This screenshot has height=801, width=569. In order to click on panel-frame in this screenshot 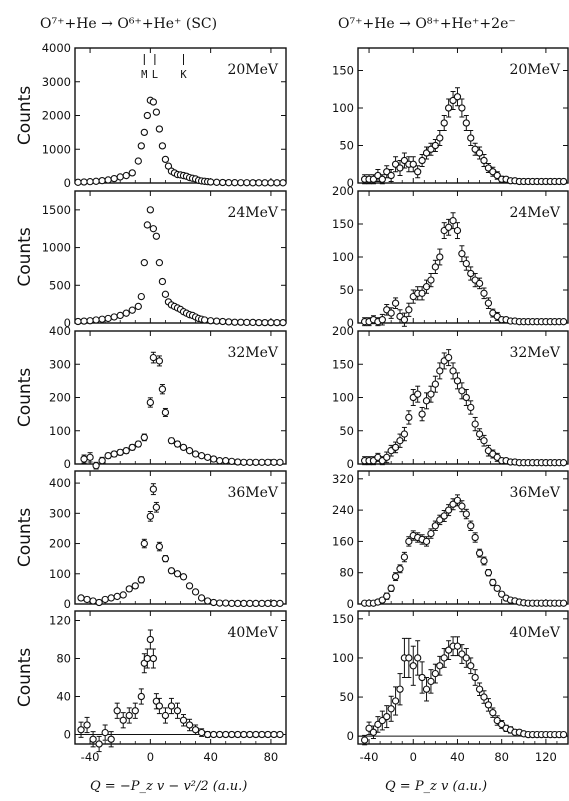, I will do `click(463, 677)`.